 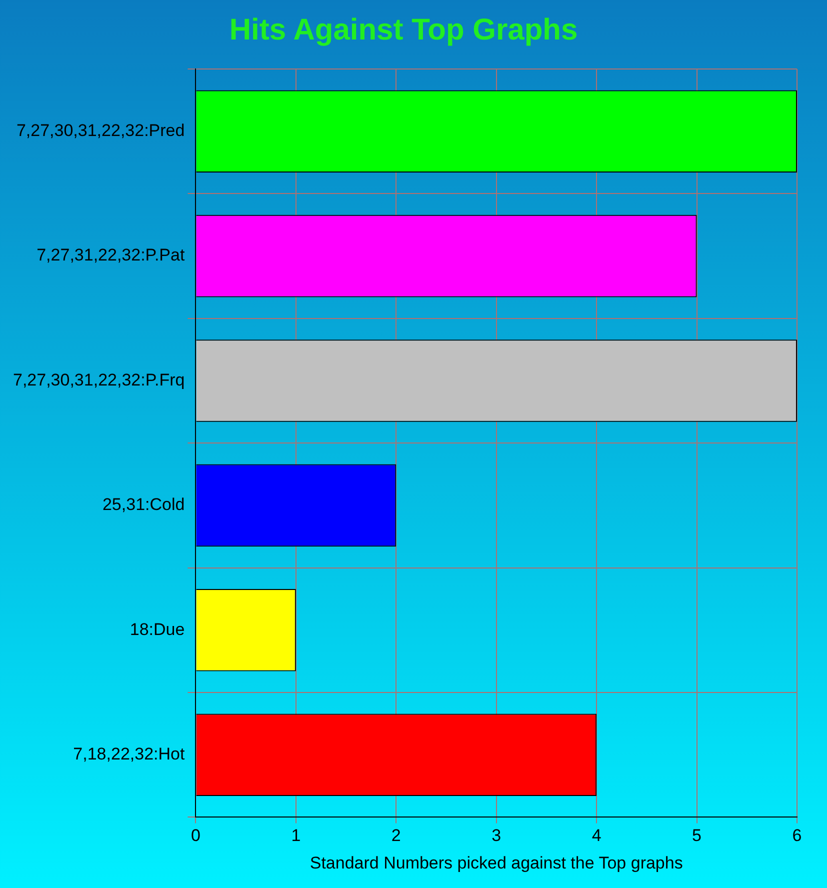 What do you see at coordinates (129, 754) in the screenshot?
I see `y-tick-label: 7,18,22,32:Hot` at bounding box center [129, 754].